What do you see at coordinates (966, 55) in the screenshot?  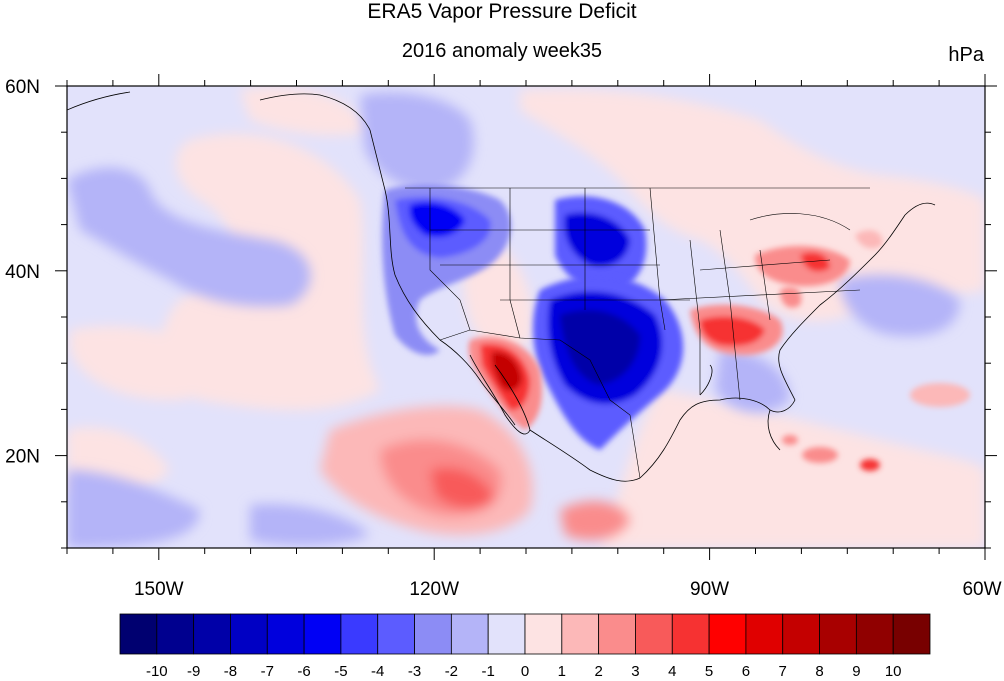 I see `units-label: hPa` at bounding box center [966, 55].